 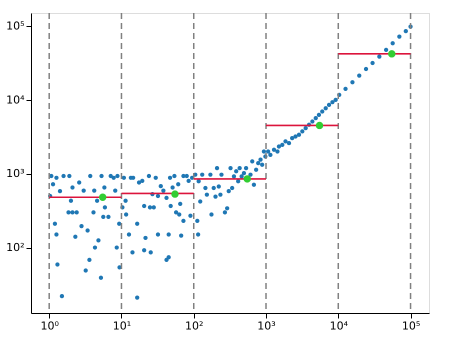 I want to click on y-tick-label: 10⁴, so click(x=16, y=99).